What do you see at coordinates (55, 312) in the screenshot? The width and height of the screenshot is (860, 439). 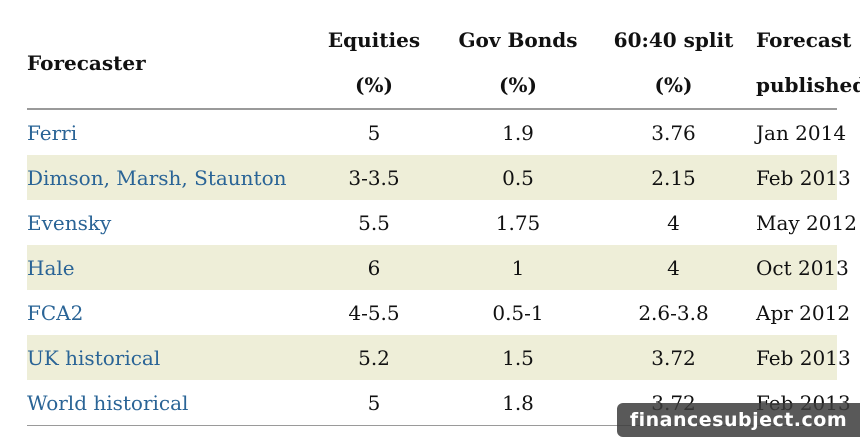 I see `forecaster-link: FCA2` at bounding box center [55, 312].